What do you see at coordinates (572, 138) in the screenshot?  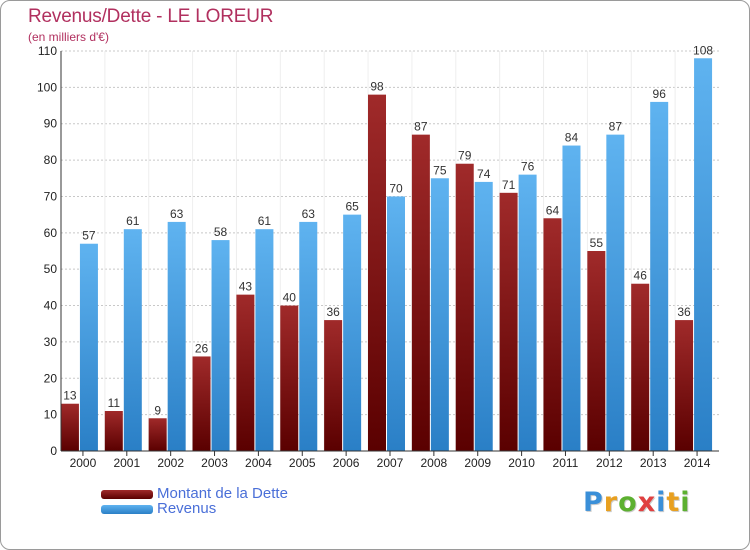 I see `revenus-bar-value-label: 84` at bounding box center [572, 138].